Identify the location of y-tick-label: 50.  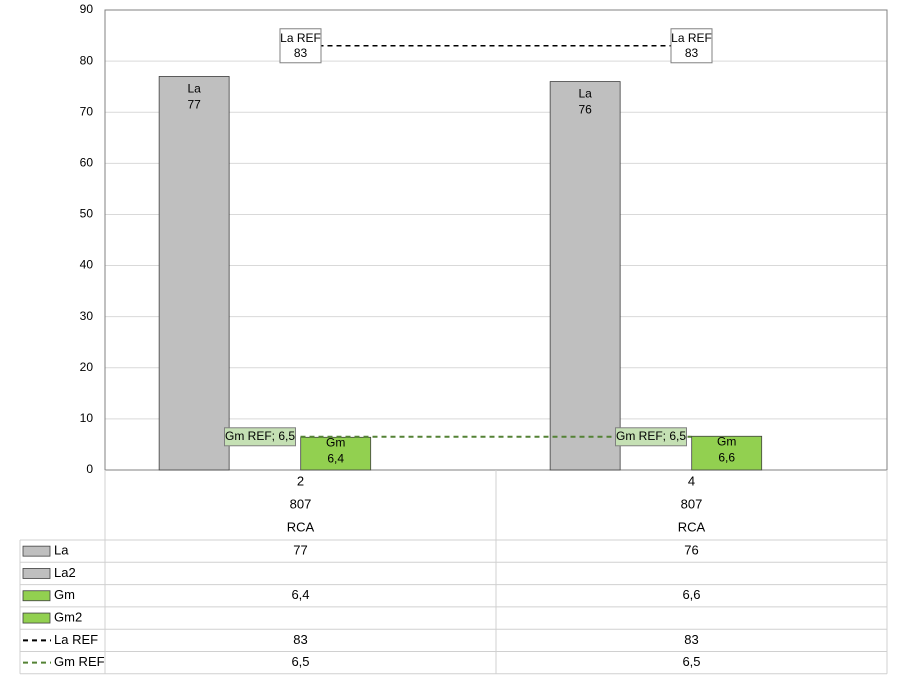
(87, 214).